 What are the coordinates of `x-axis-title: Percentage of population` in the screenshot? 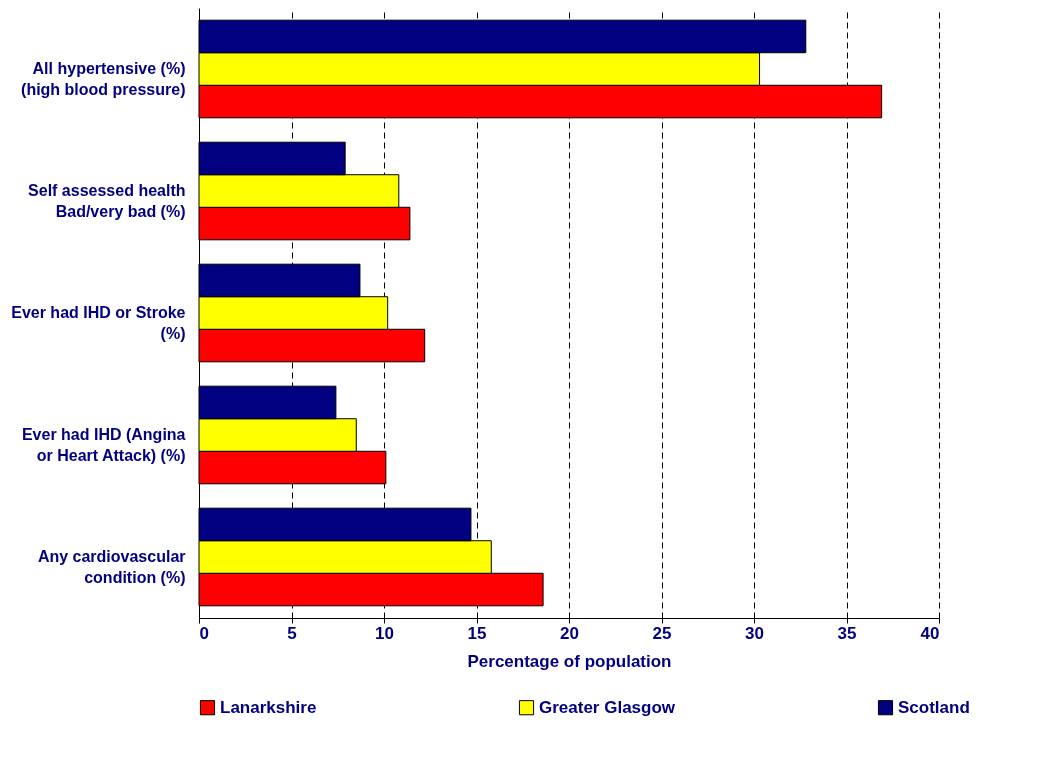 It's located at (569, 661).